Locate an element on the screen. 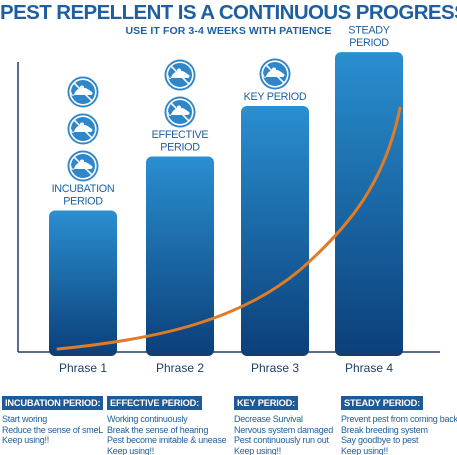 This screenshot has width=457, height=455. page-subtitle: USE IT FOR 3-4 WEEKS WITH PATIENCE is located at coordinates (228, 31).